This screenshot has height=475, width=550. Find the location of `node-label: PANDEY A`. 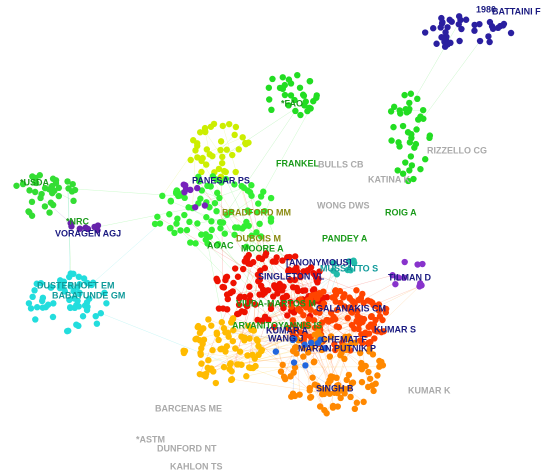

node-label: PANDEY A is located at coordinates (345, 238).